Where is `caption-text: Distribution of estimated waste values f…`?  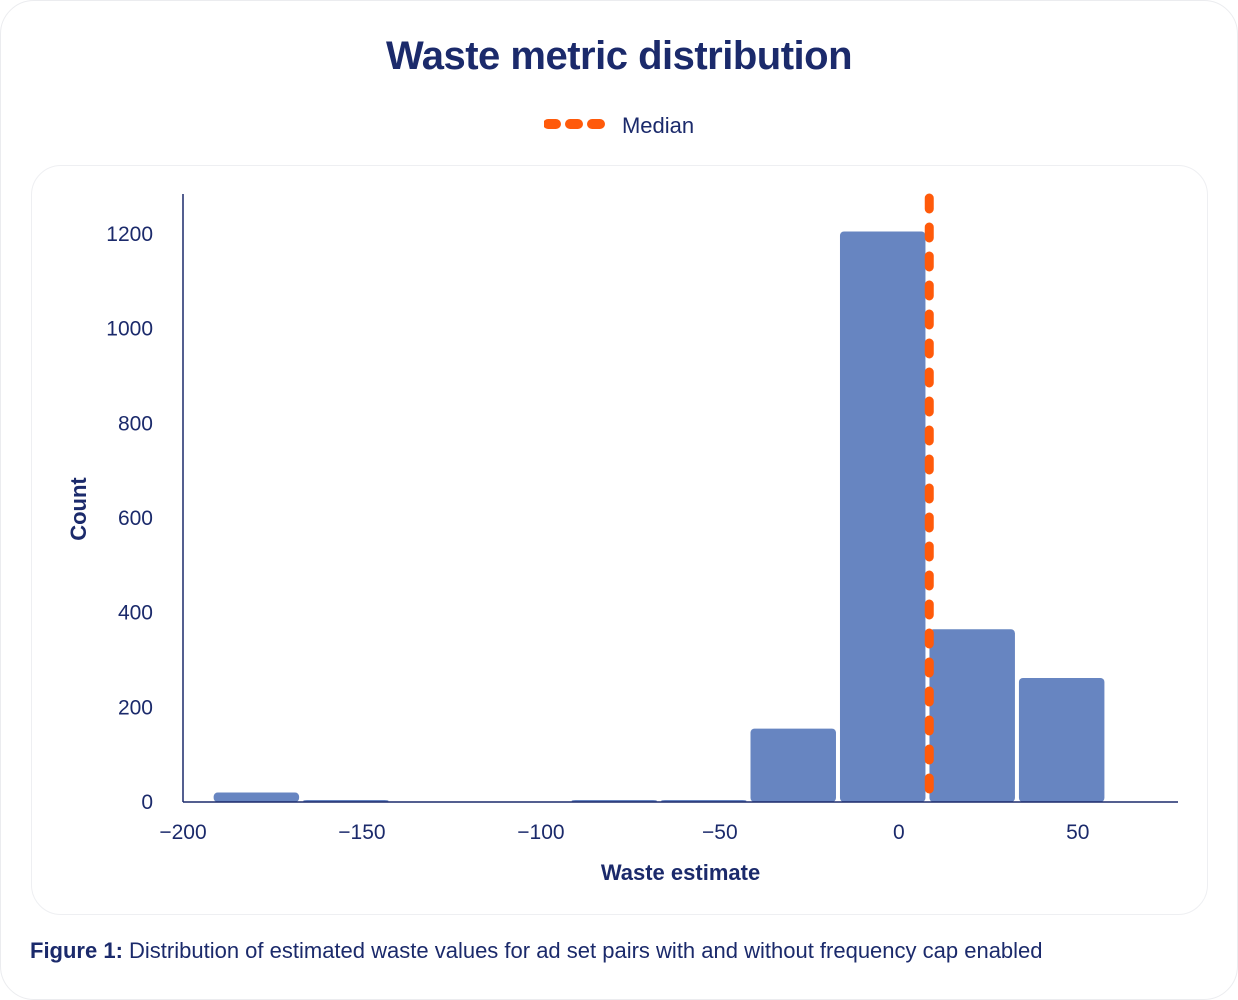
caption-text: Distribution of estimated waste values f… is located at coordinates (582, 950).